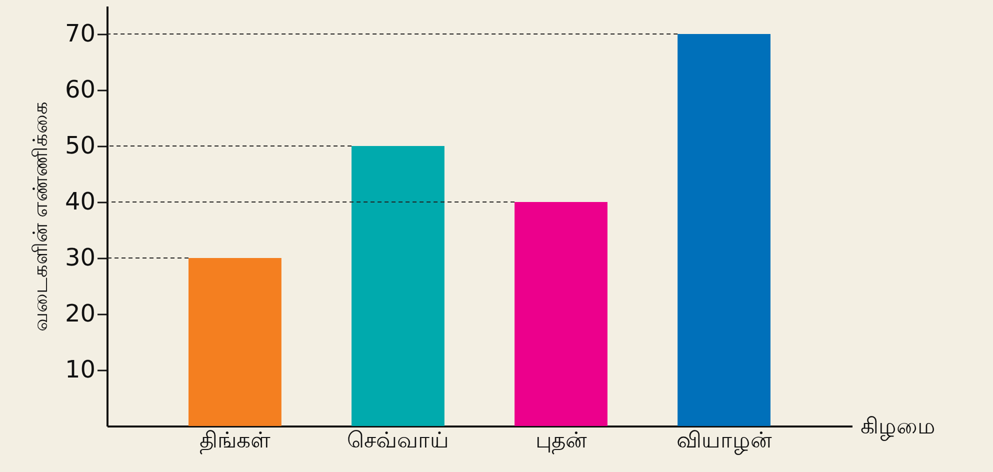 The height and width of the screenshot is (472, 993). What do you see at coordinates (40, 216) in the screenshot?
I see `y-axis-title: வடைகளின் எண்ணிக்கை` at bounding box center [40, 216].